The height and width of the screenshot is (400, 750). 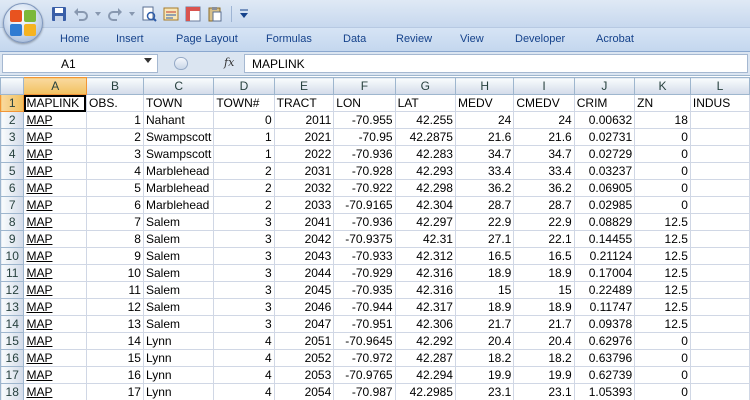 I want to click on table-cell: 42.317, so click(x=425, y=307).